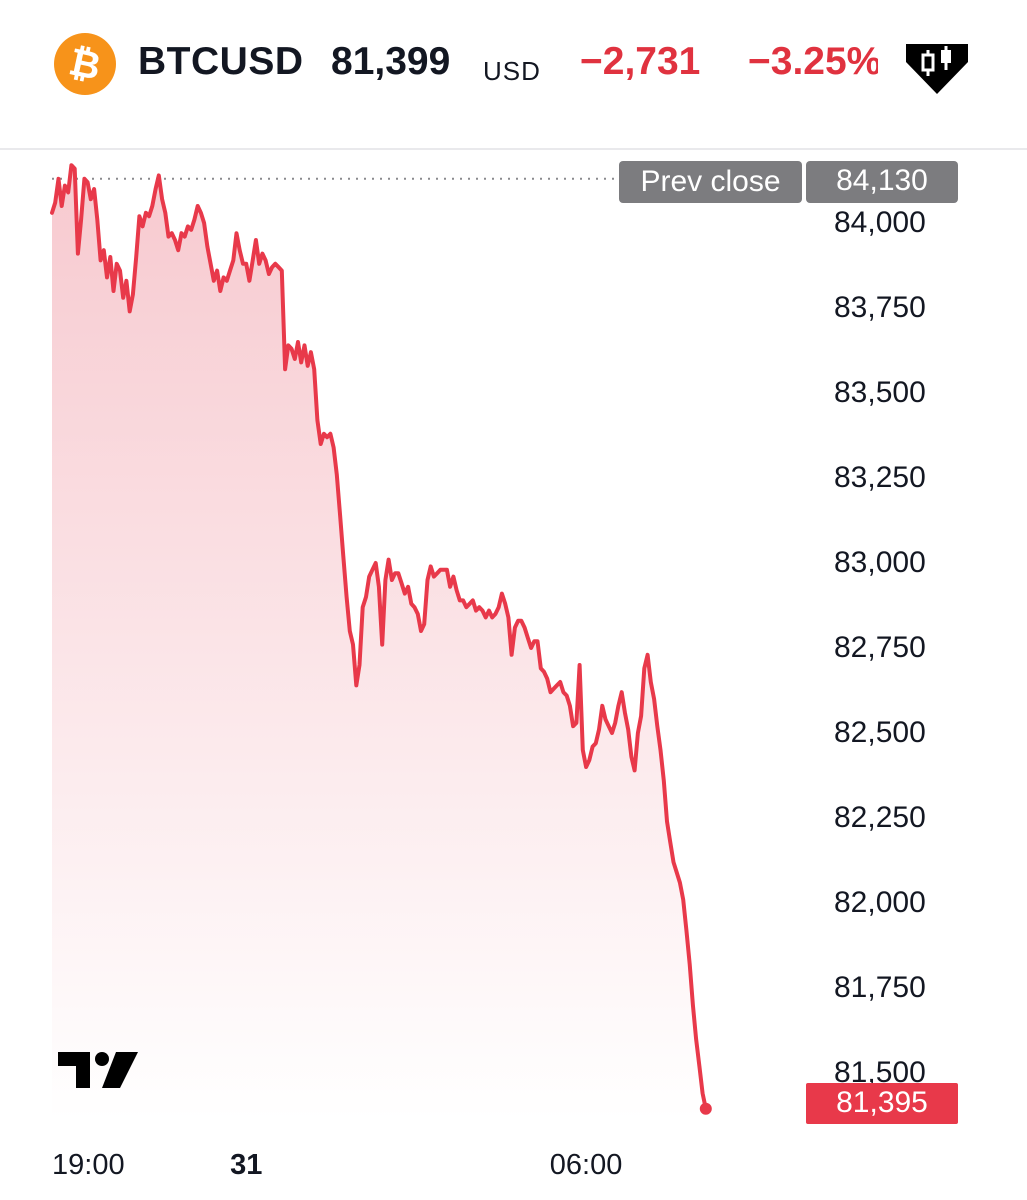  What do you see at coordinates (880, 902) in the screenshot?
I see `y-tick-label: 82,000` at bounding box center [880, 902].